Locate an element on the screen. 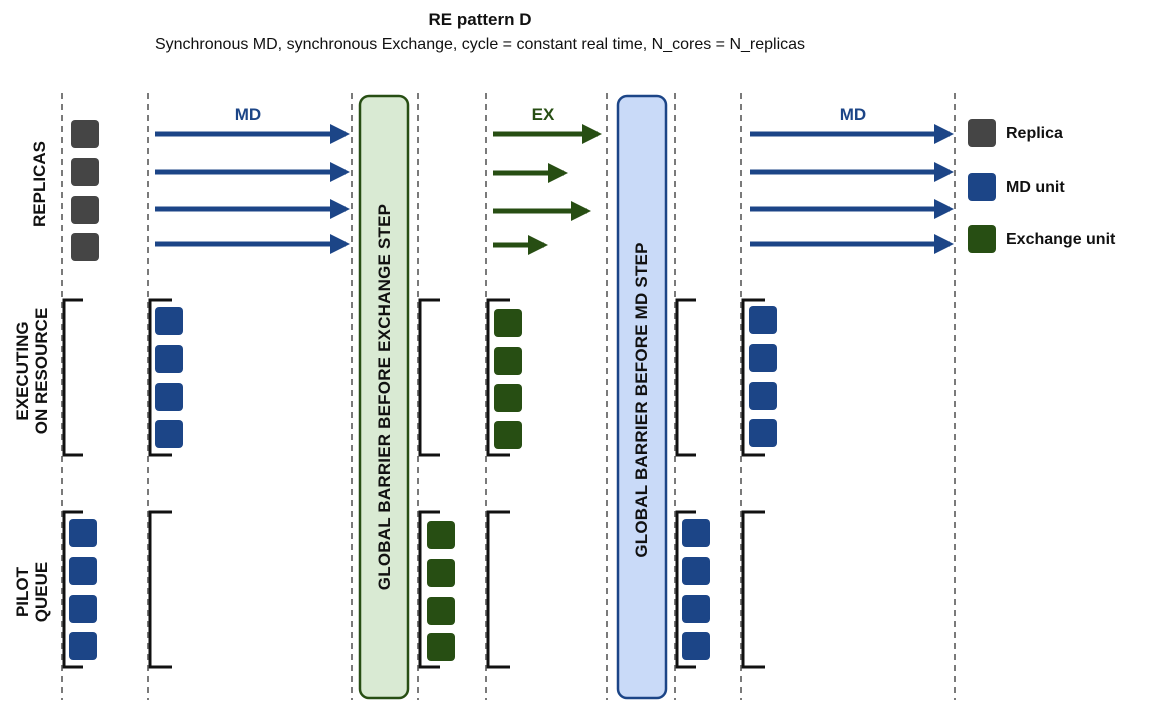 This screenshot has height=718, width=1163. phase-label-md-2: MD is located at coordinates (853, 114).